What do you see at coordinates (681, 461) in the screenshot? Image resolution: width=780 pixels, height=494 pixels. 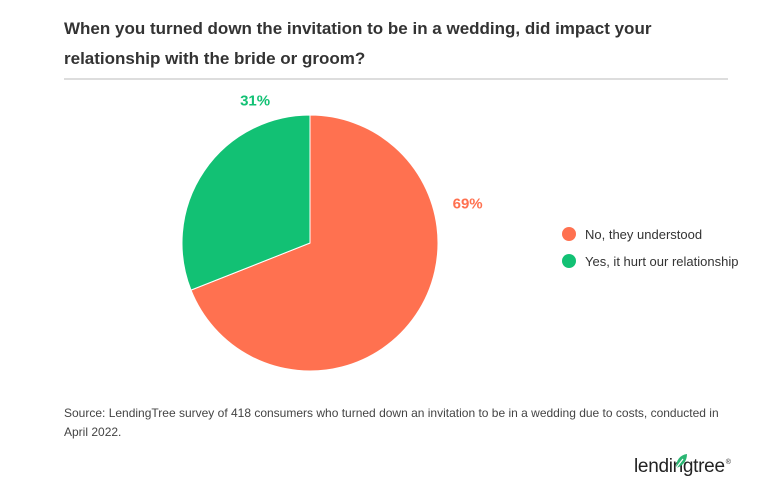 I see `leaf-icon` at bounding box center [681, 461].